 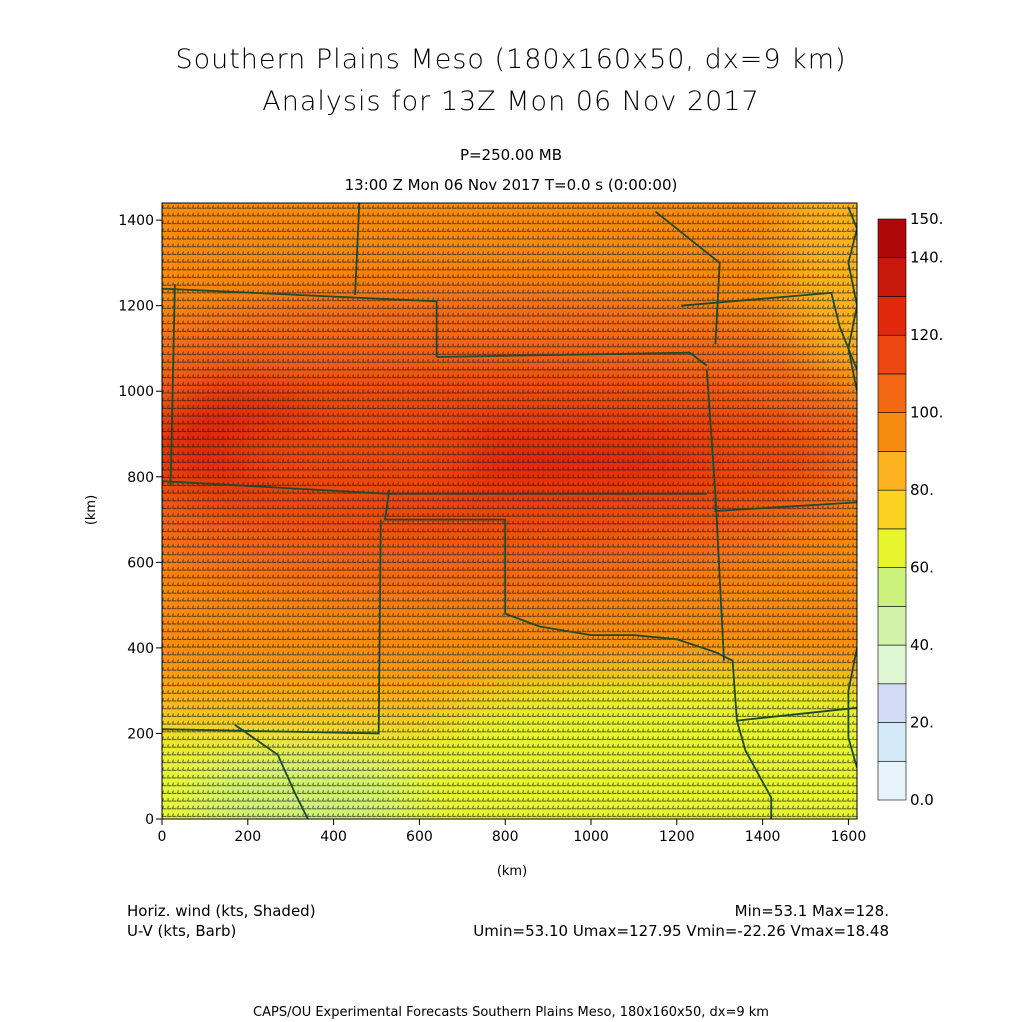 I want to click on y-tick-label: 1200, so click(x=136, y=307).